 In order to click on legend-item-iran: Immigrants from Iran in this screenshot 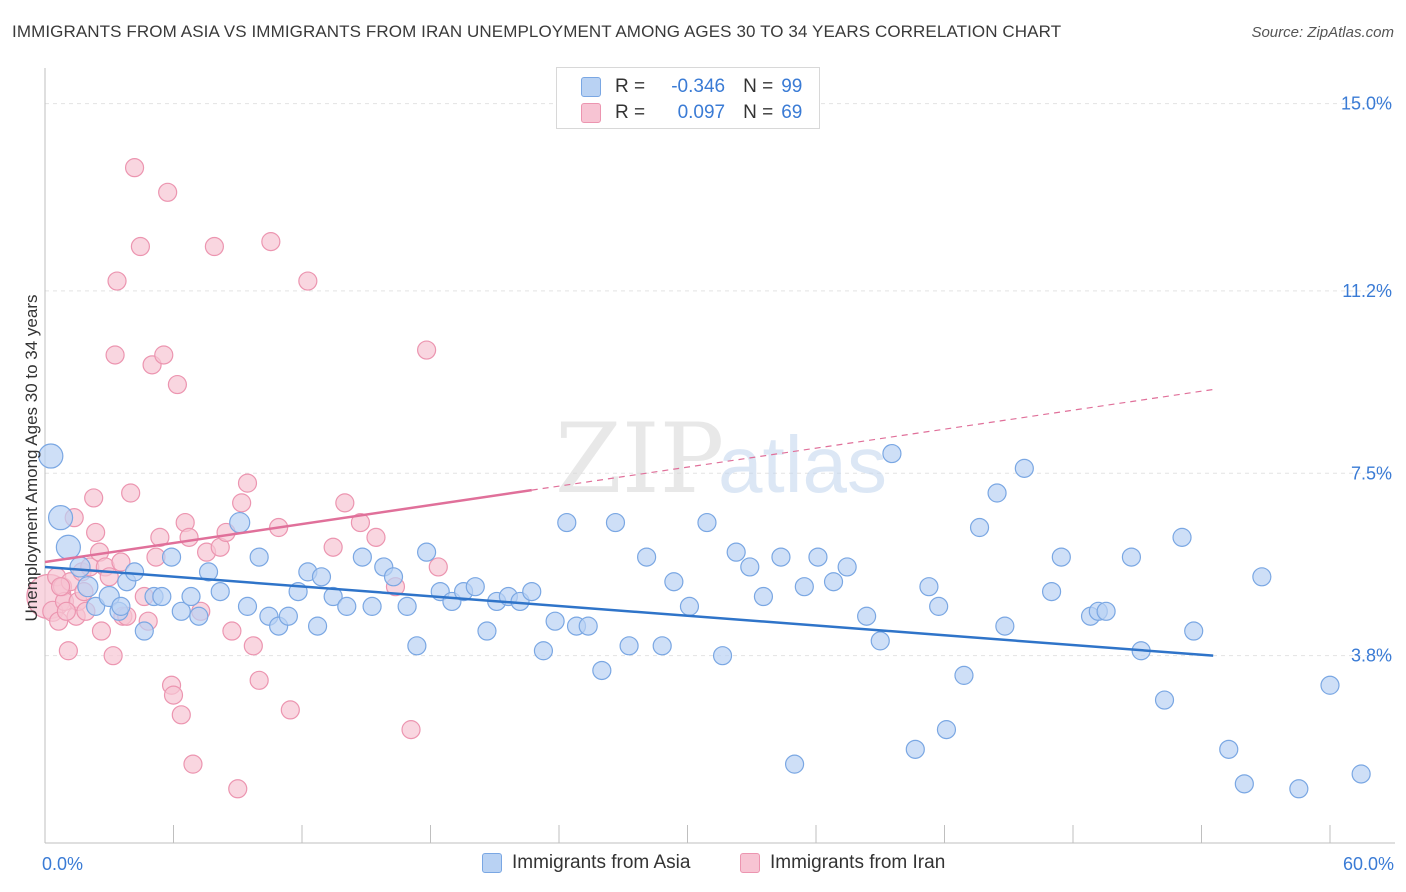, I will do `click(842, 863)`.